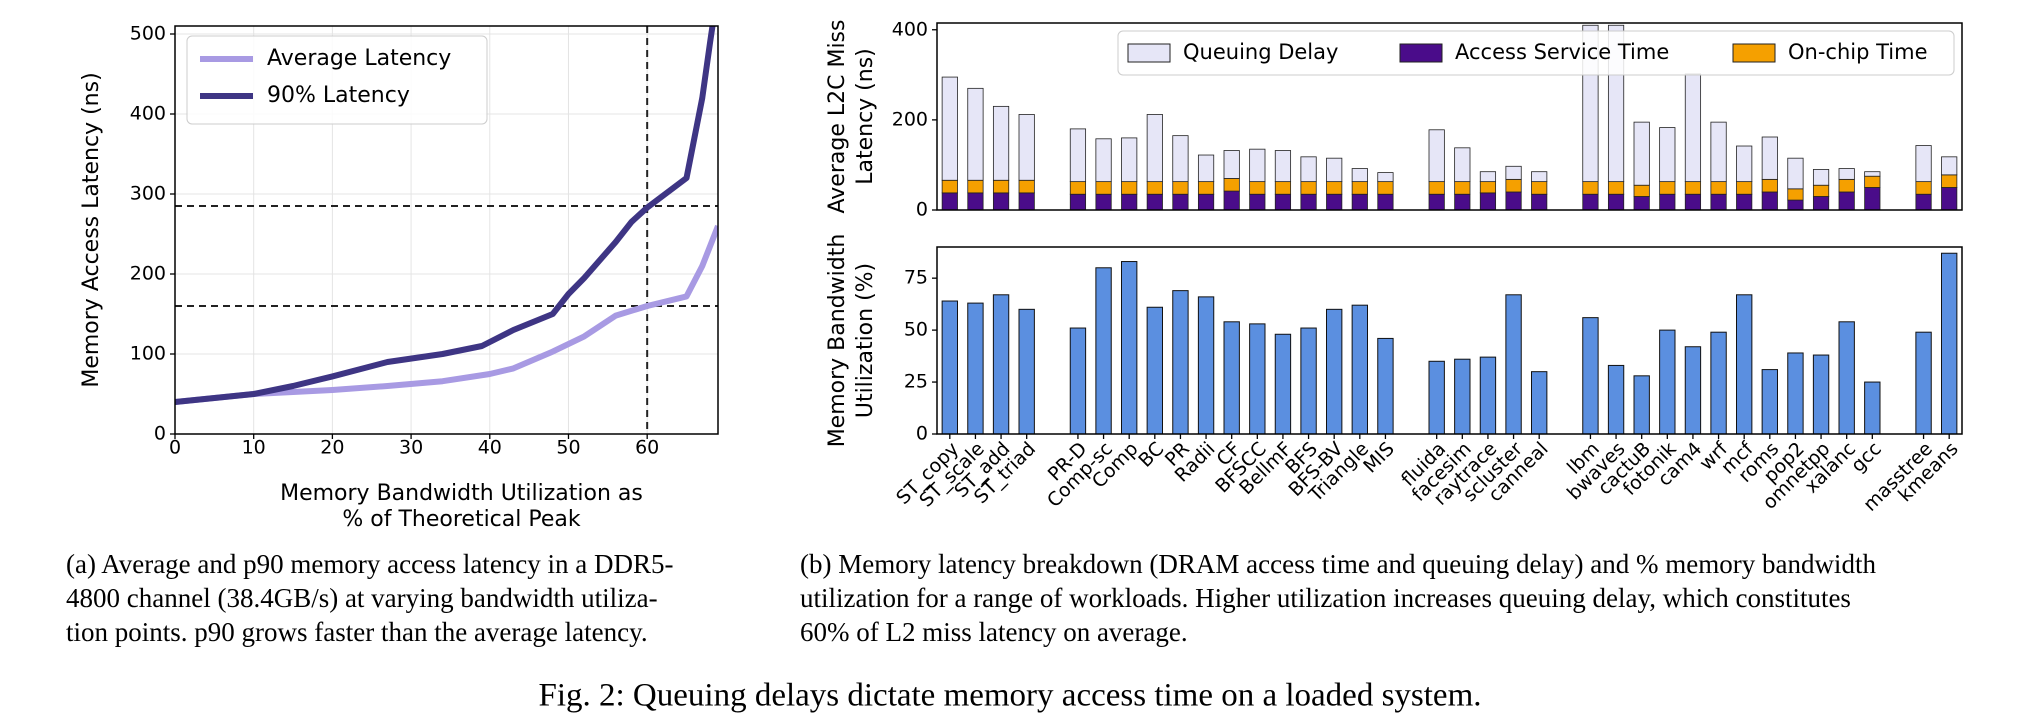 This screenshot has height=726, width=2021. What do you see at coordinates (254, 448) in the screenshot?
I see `x-tick-label: 10` at bounding box center [254, 448].